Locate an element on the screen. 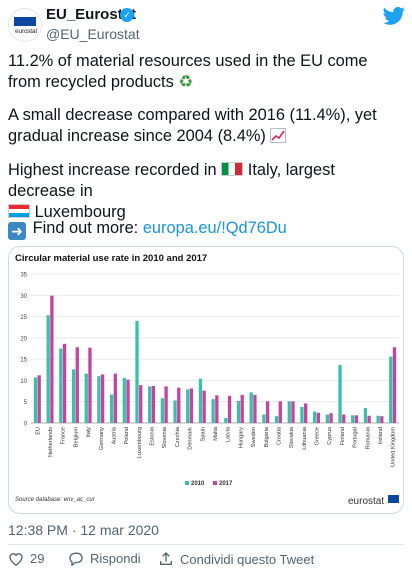 This screenshot has width=412, height=572. x-tick-label: Romania is located at coordinates (368, 437).